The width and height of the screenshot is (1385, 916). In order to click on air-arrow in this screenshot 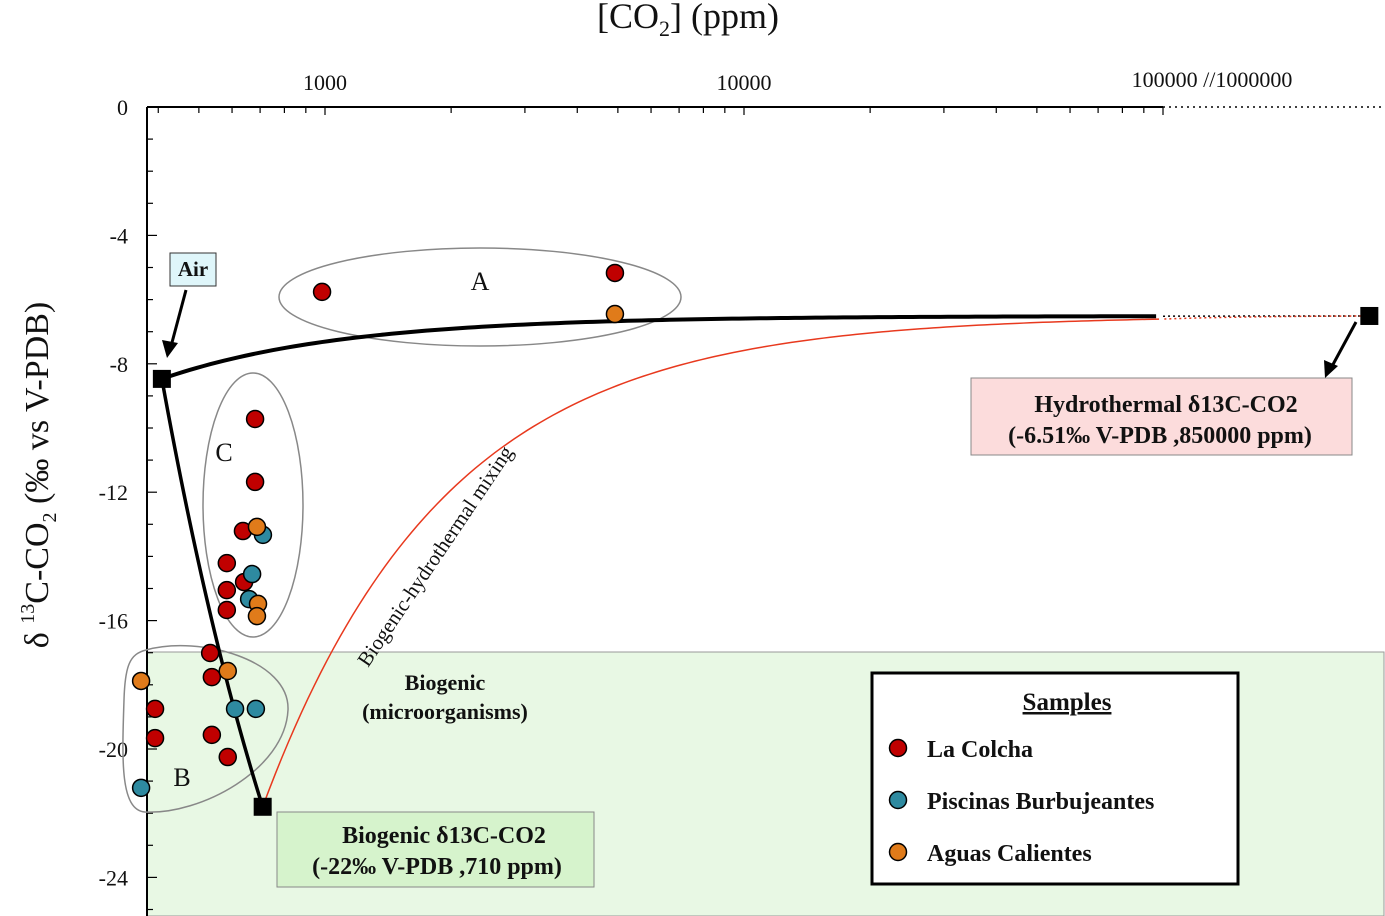, I will do `click(178, 320)`.